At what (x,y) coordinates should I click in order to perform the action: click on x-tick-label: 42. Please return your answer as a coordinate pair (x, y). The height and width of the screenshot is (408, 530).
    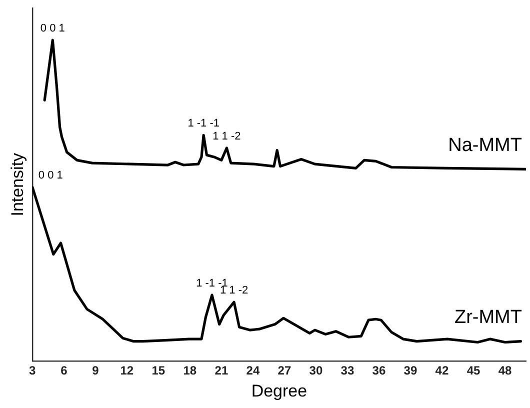
    Looking at the image, I should click on (442, 371).